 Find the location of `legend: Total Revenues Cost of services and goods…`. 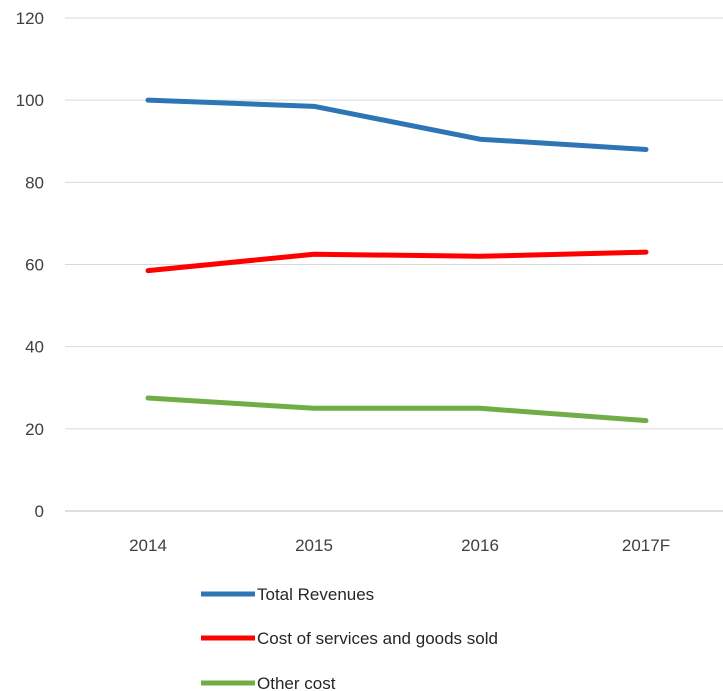

legend: Total Revenues Cost of services and goods… is located at coordinates (349, 638).